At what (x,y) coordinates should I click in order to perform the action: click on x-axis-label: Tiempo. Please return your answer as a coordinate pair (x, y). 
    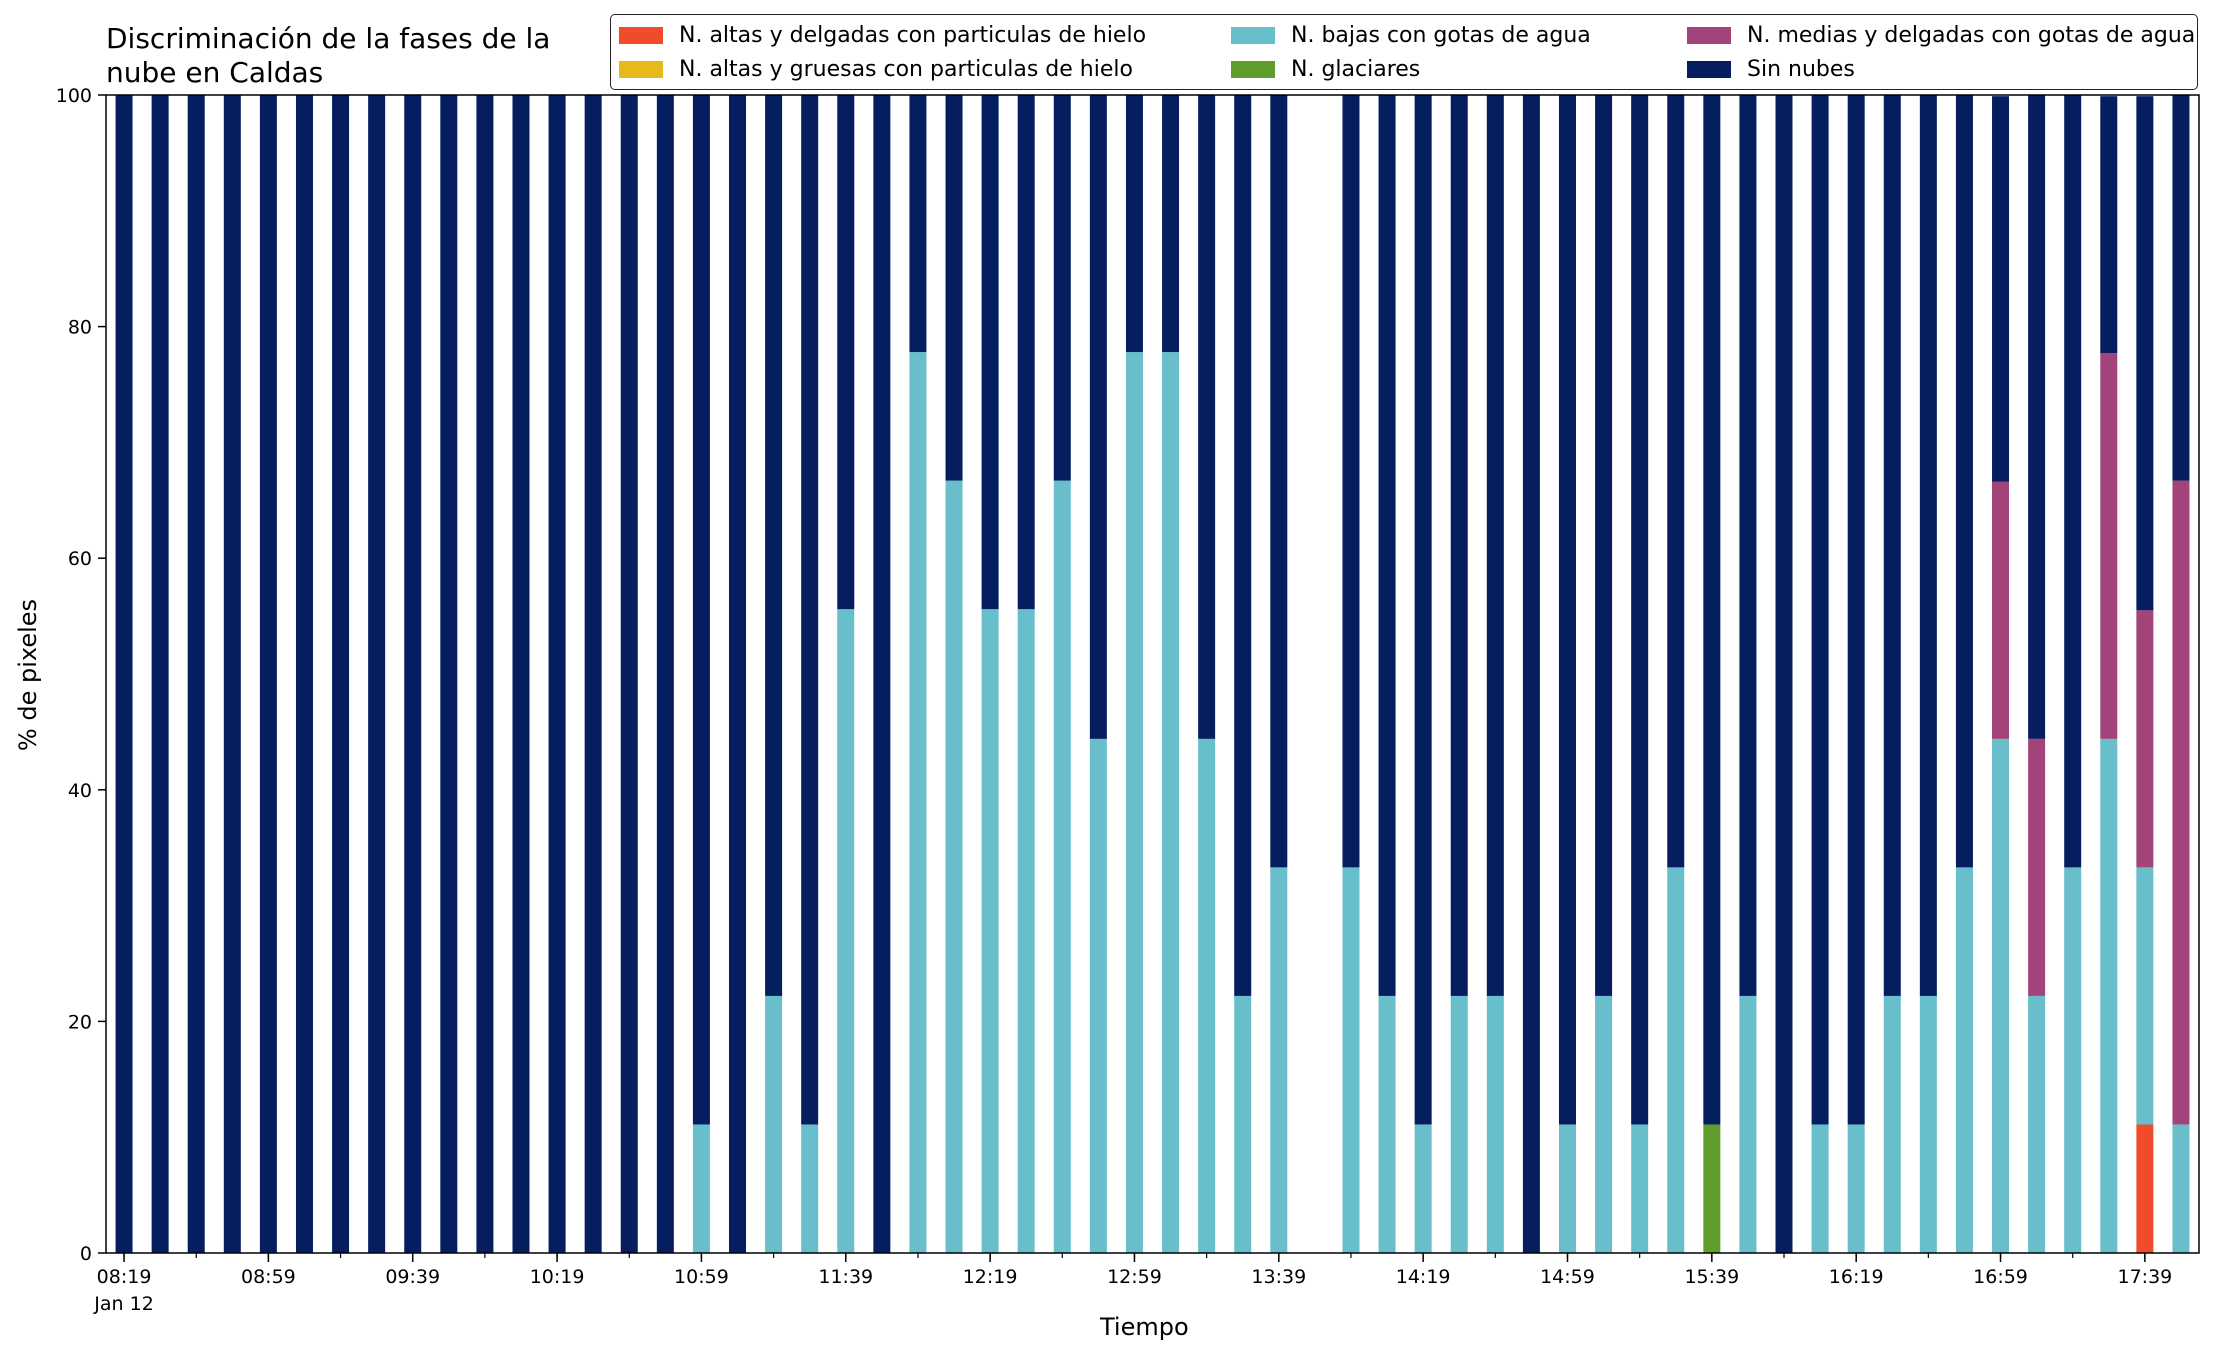
    Looking at the image, I should click on (1144, 1327).